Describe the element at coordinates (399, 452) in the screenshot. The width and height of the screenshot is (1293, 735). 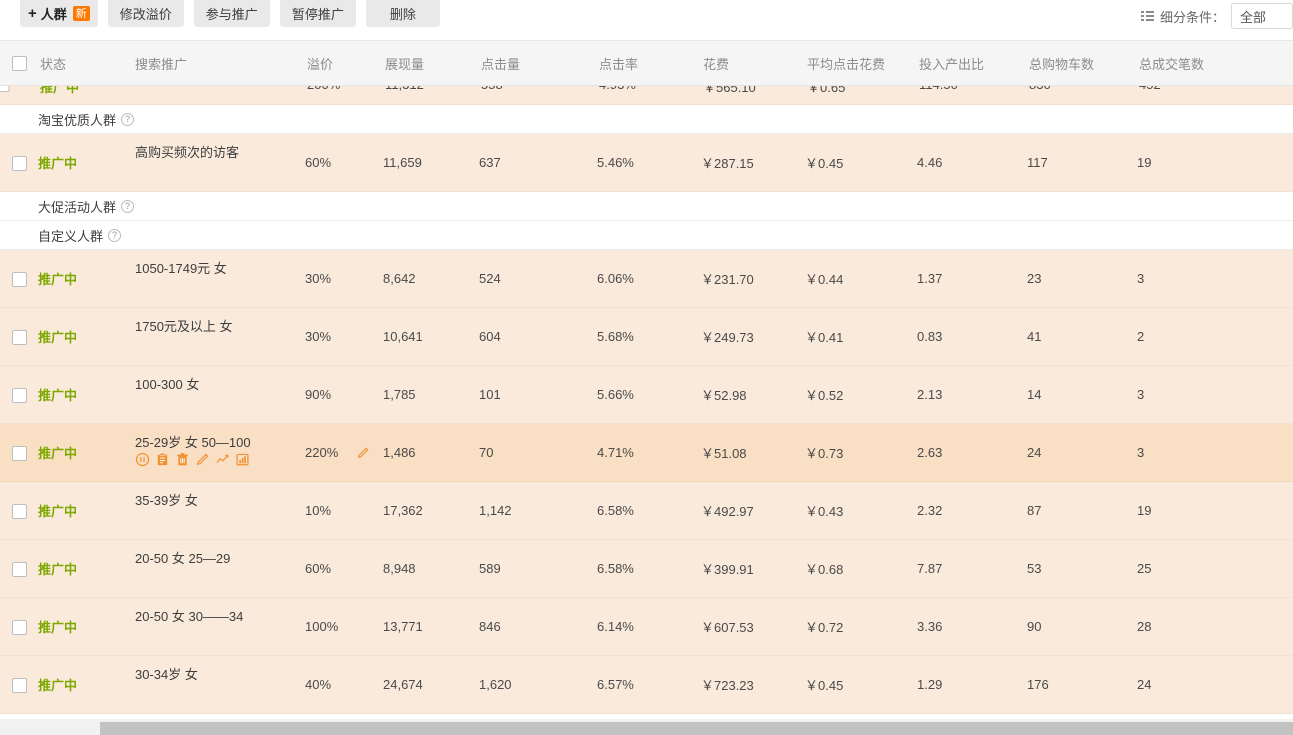
I see `cell-value: 1,486` at that location.